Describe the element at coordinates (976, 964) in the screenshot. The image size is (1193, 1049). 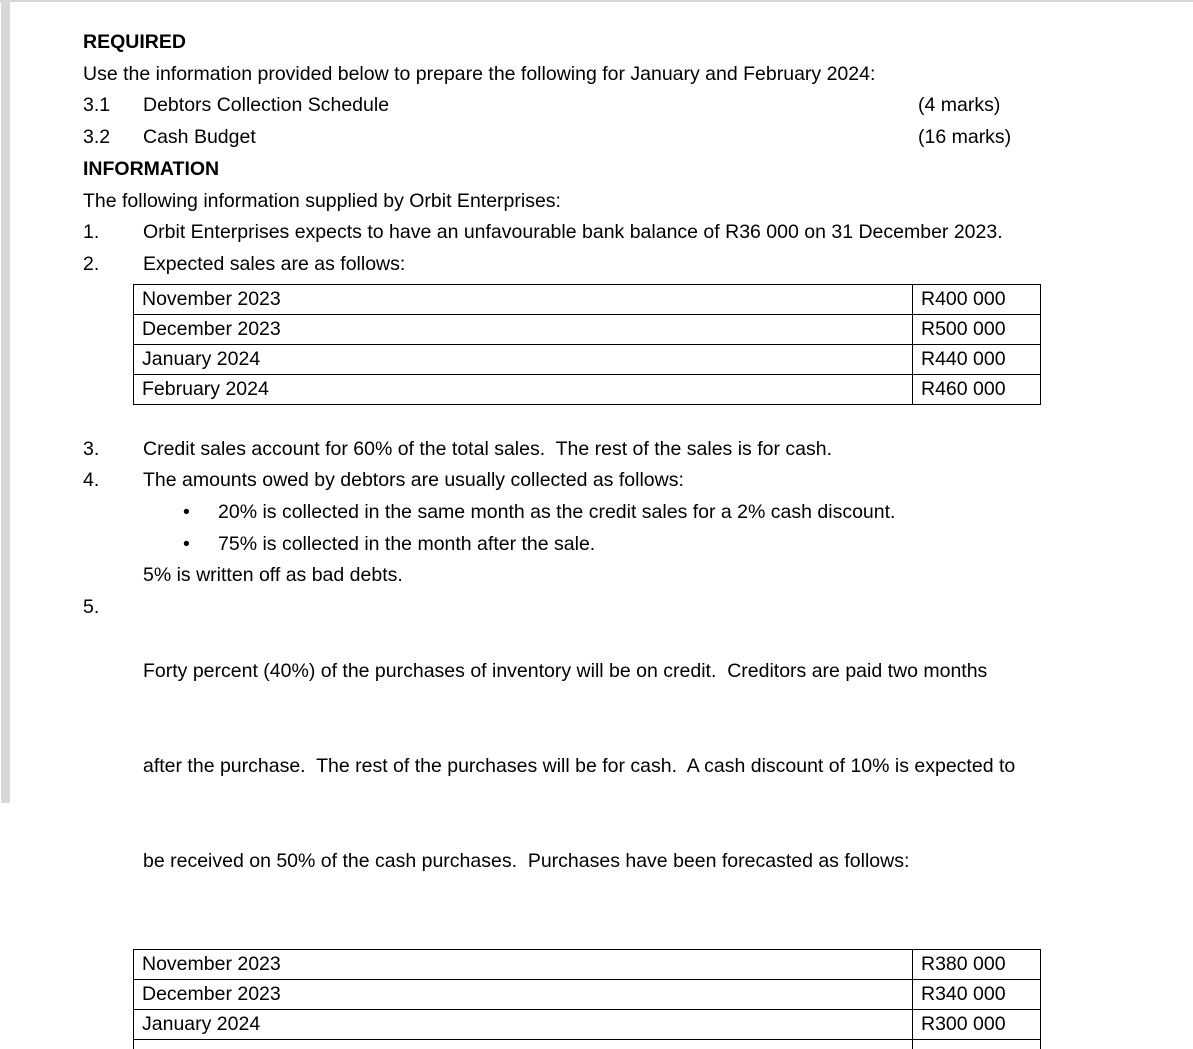
I see `amount-cell: R380 000` at that location.